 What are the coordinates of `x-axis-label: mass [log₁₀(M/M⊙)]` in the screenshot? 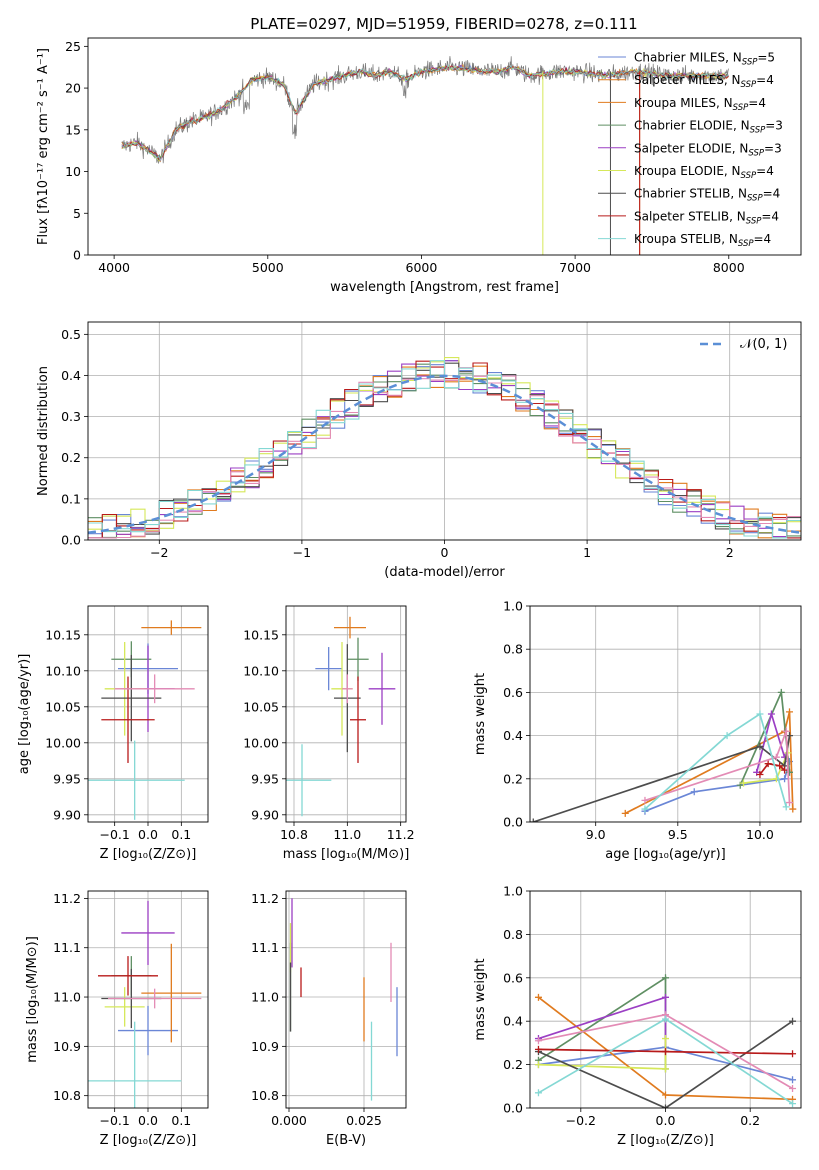 It's located at (346, 854).